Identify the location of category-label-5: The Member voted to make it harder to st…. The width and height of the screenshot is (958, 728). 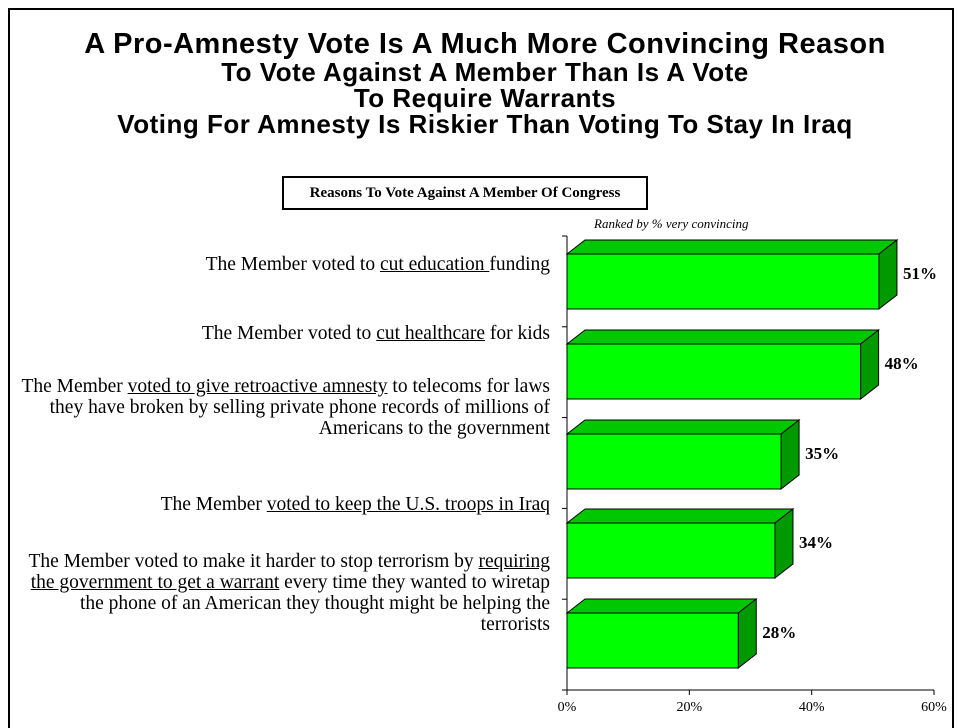
(285, 593).